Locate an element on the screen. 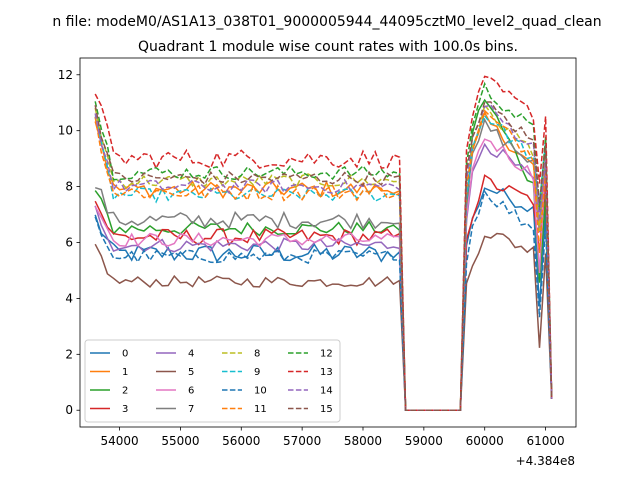 Image resolution: width=640 pixels, height=480 pixels. x-tick-label: 61000 is located at coordinates (545, 441).